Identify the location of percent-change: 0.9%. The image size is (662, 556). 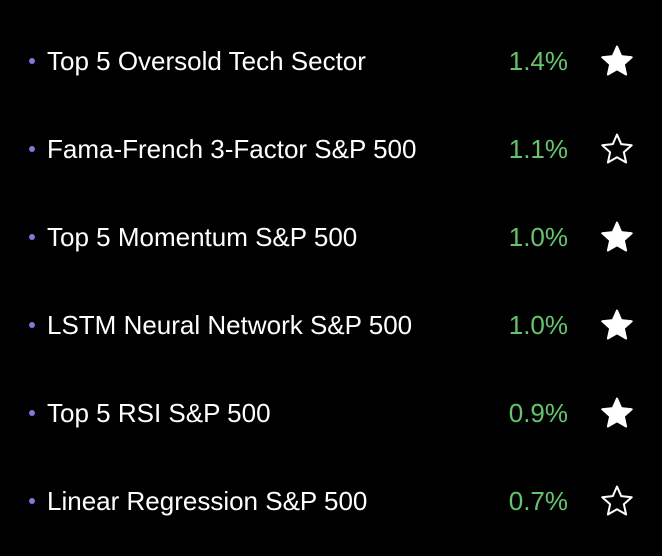
(538, 413).